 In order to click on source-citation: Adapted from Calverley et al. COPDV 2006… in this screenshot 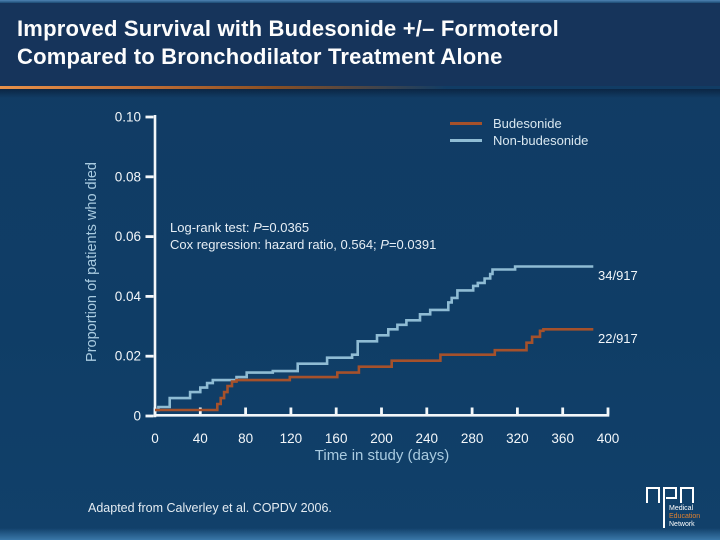, I will do `click(210, 508)`.